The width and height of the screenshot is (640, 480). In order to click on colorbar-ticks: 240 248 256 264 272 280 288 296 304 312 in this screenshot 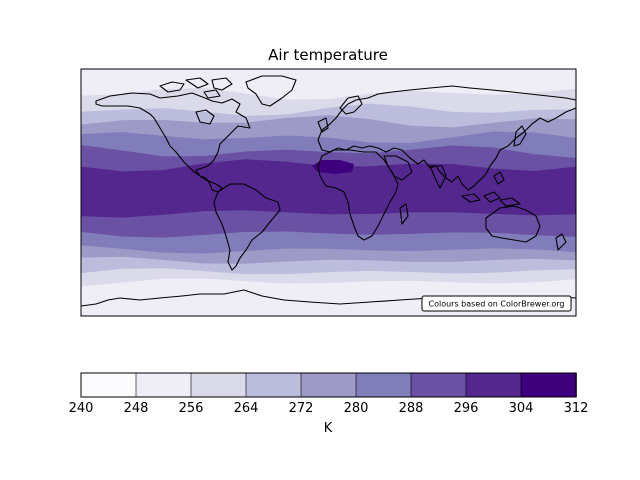, I will do `click(329, 408)`.